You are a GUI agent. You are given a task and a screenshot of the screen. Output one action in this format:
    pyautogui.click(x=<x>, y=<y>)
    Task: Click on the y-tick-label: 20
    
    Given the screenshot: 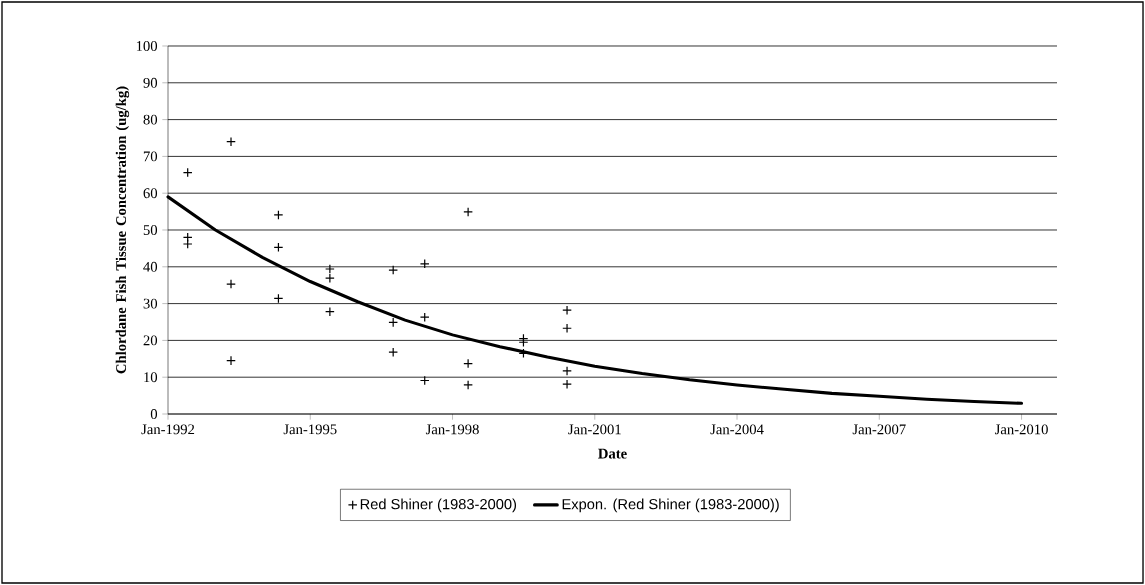 What is the action you would take?
    pyautogui.click(x=150, y=340)
    